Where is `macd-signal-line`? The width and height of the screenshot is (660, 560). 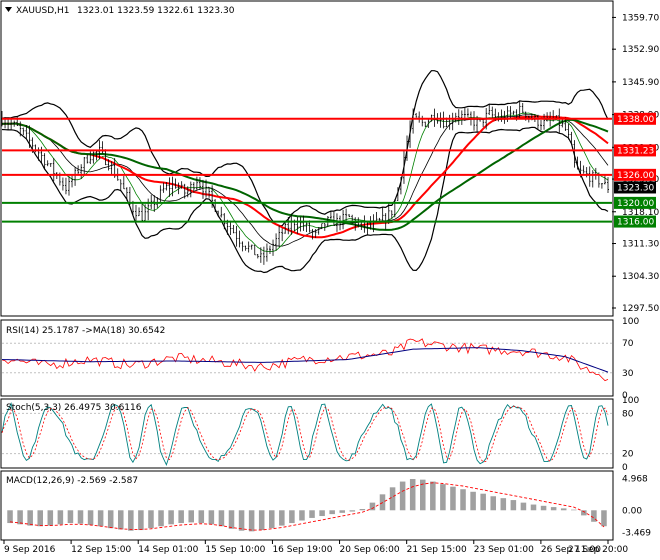
macd-signal-line is located at coordinates (307, 506).